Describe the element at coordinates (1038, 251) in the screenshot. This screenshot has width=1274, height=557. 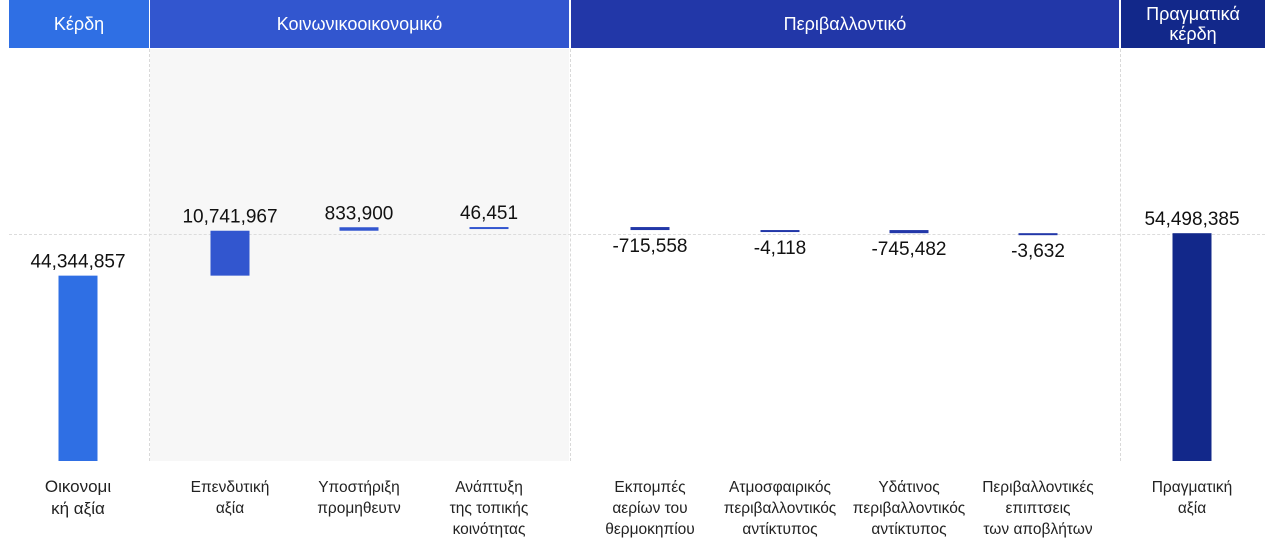
I see `data-label-7: -3,632` at that location.